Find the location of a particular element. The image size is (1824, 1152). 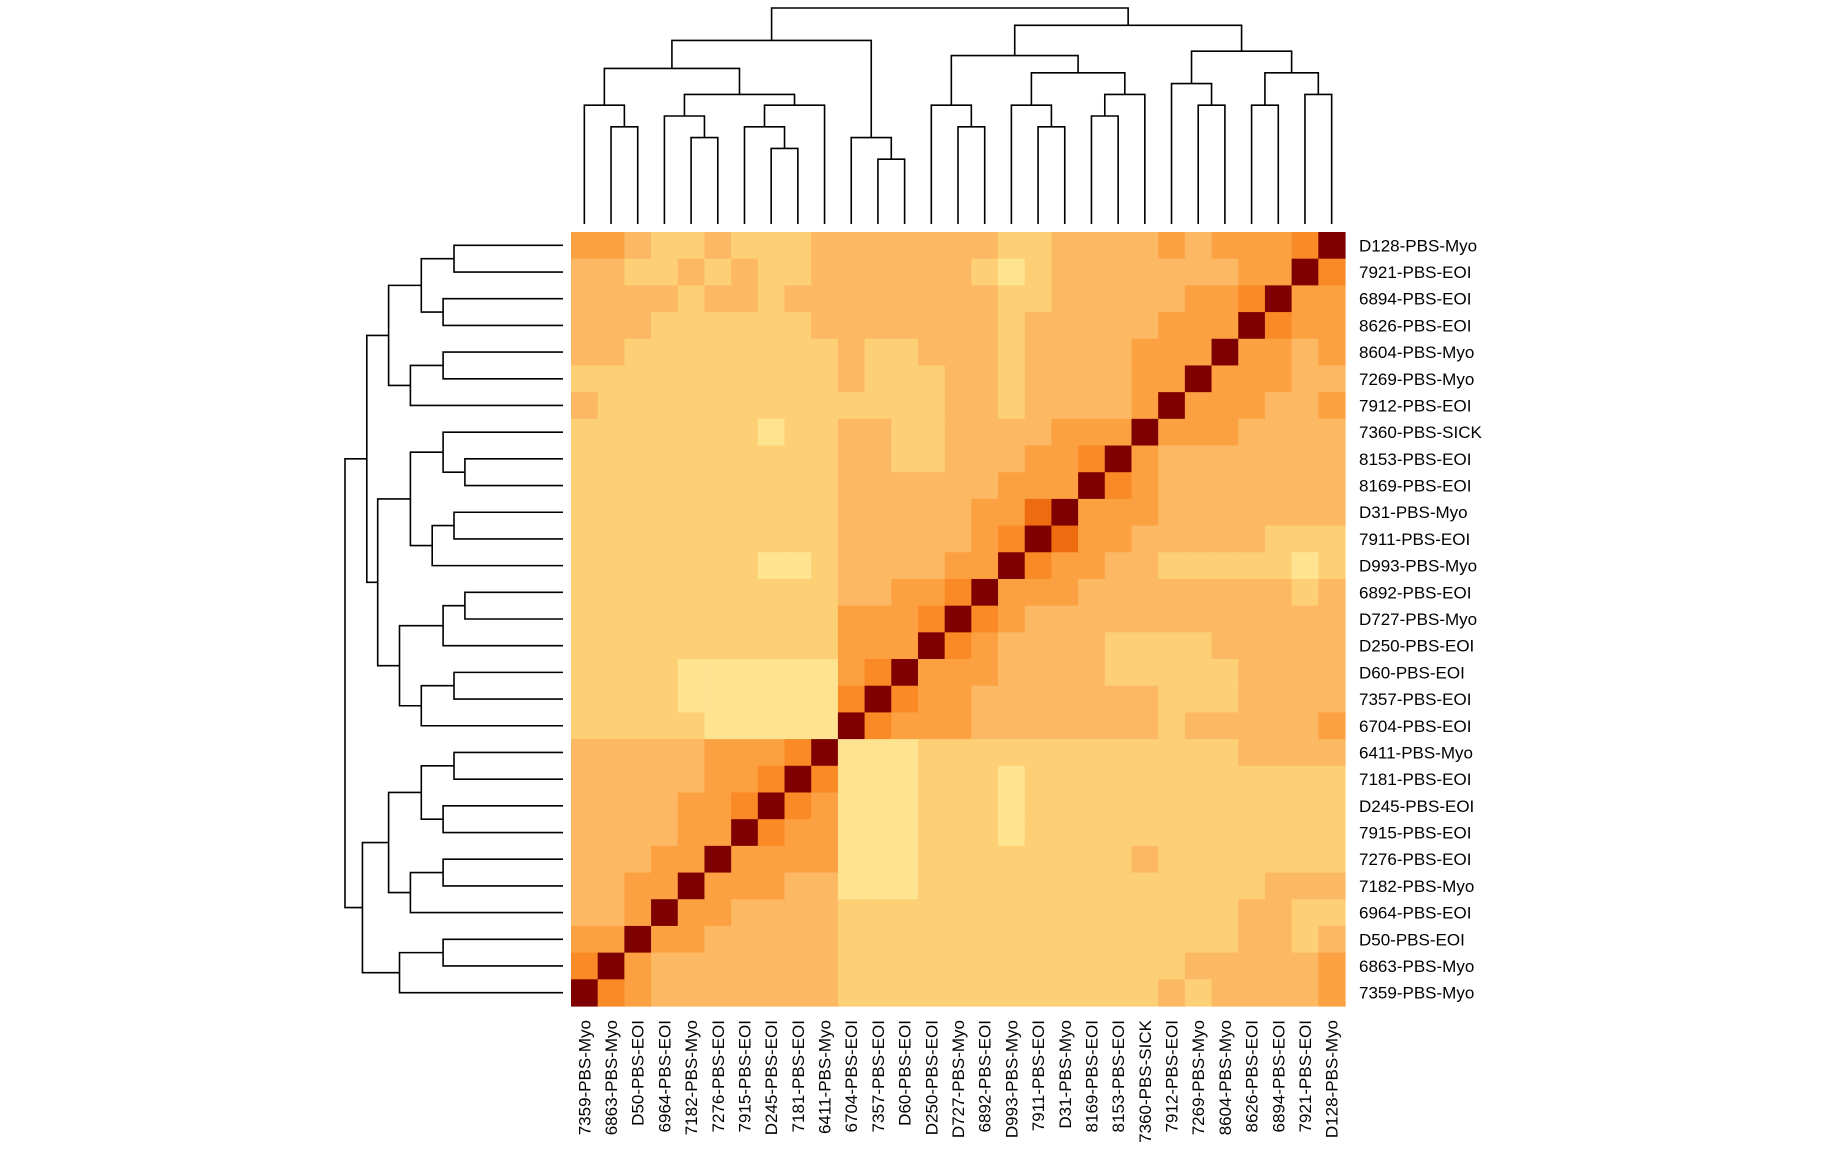

row-label: D245-PBS-EOI is located at coordinates (1416, 806).